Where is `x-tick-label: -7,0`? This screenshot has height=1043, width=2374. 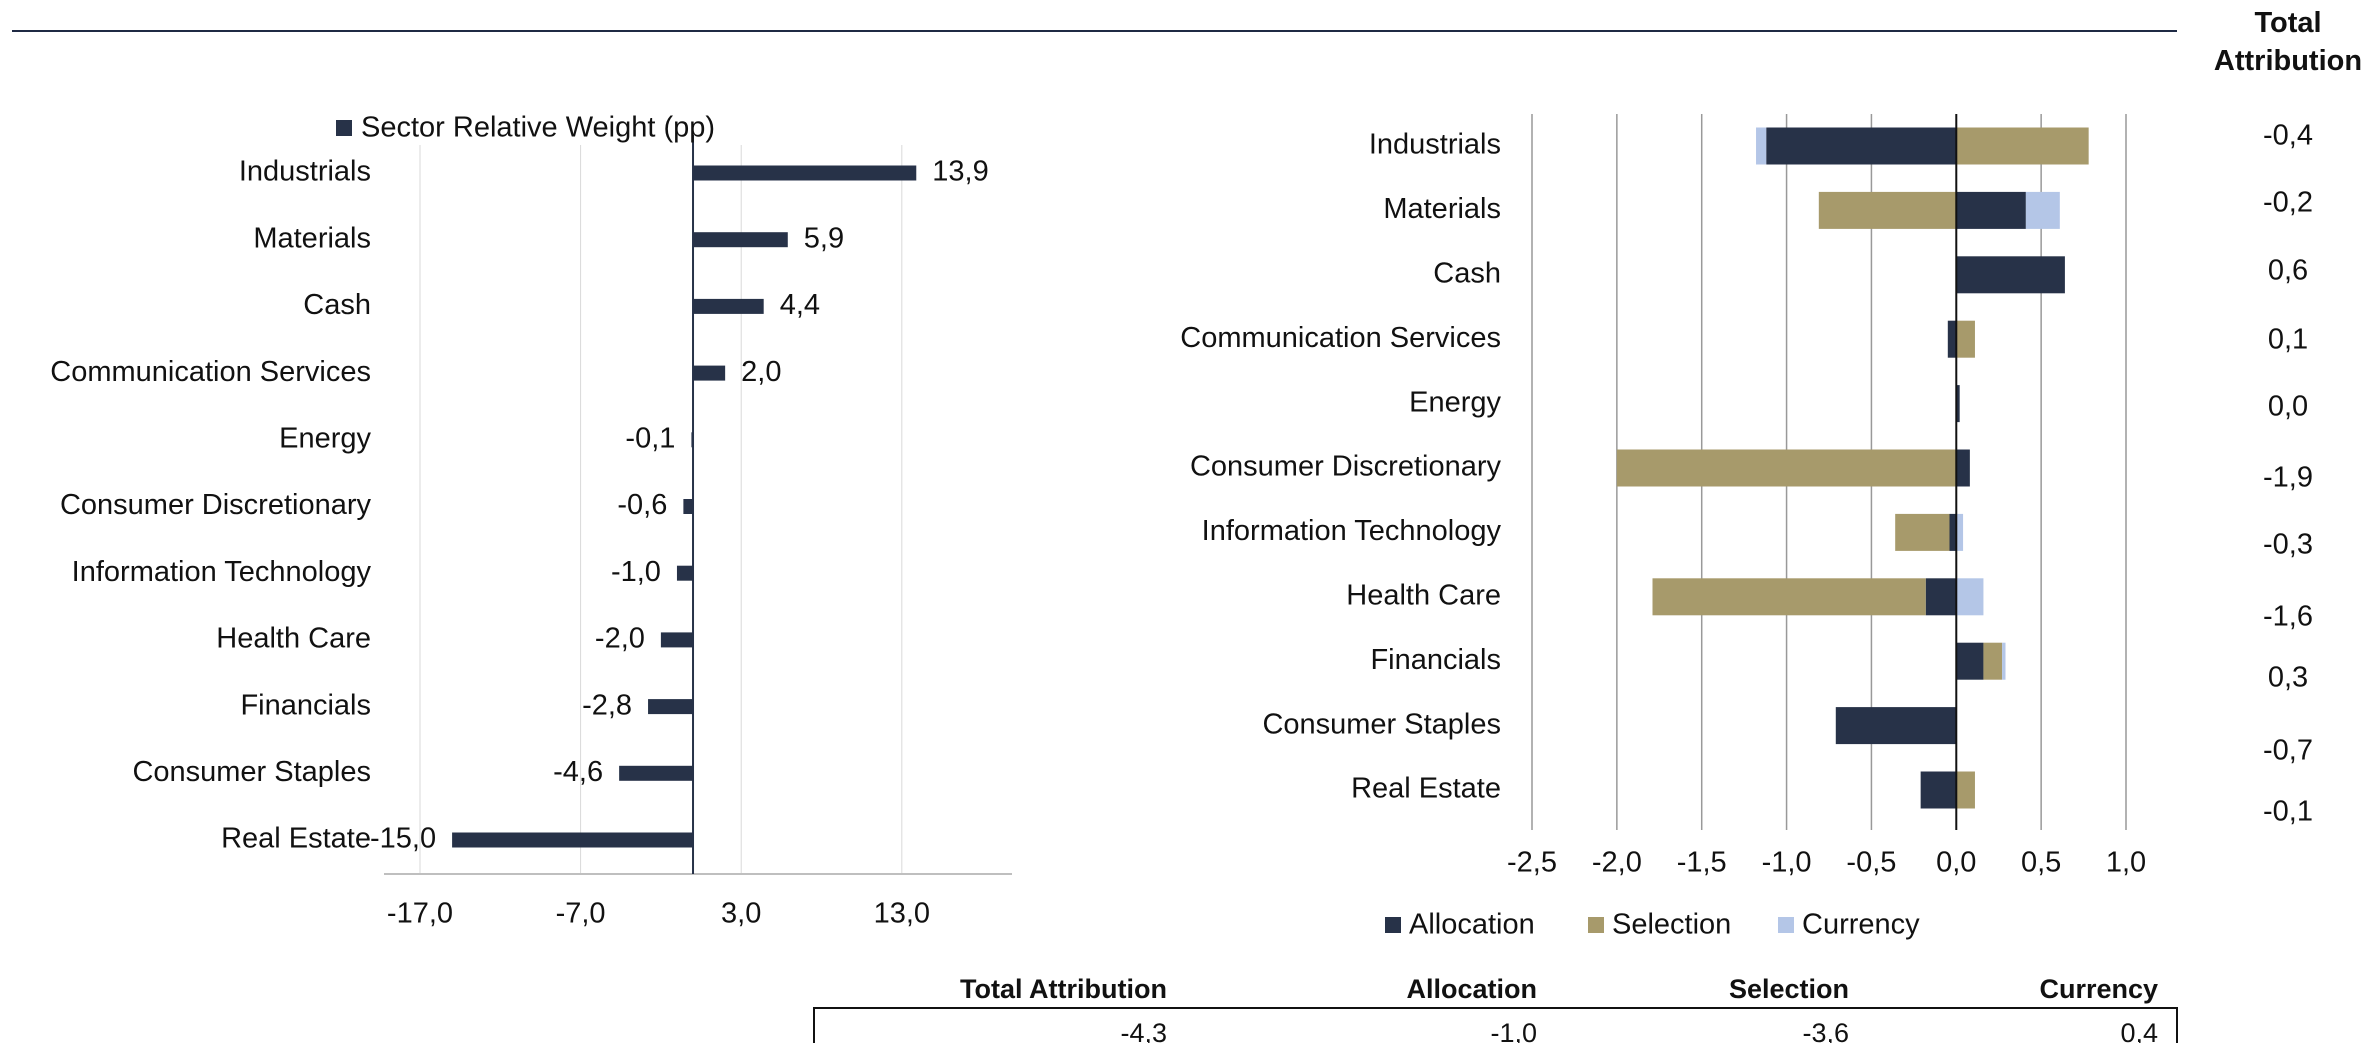
x-tick-label: -7,0 is located at coordinates (581, 914).